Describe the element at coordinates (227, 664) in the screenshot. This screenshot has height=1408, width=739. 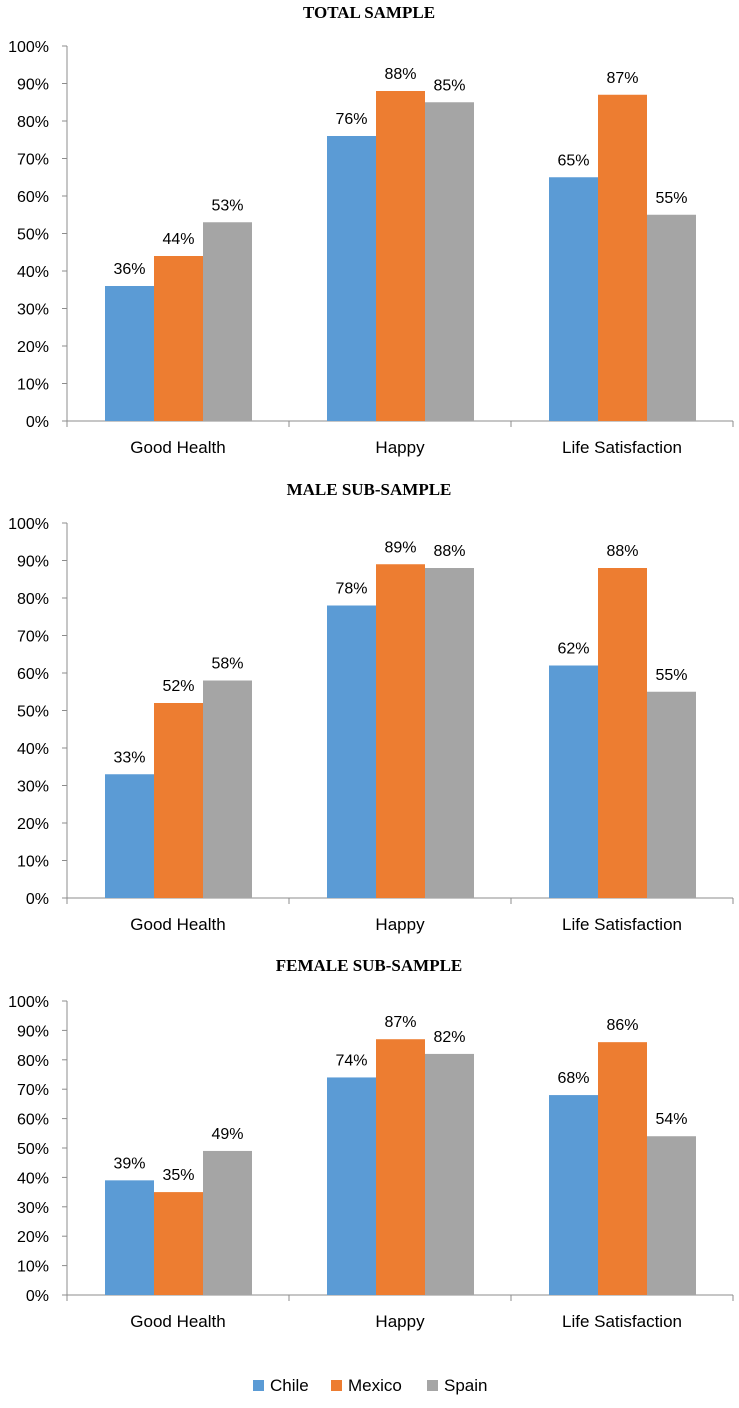
I see `data-label: 58%` at that location.